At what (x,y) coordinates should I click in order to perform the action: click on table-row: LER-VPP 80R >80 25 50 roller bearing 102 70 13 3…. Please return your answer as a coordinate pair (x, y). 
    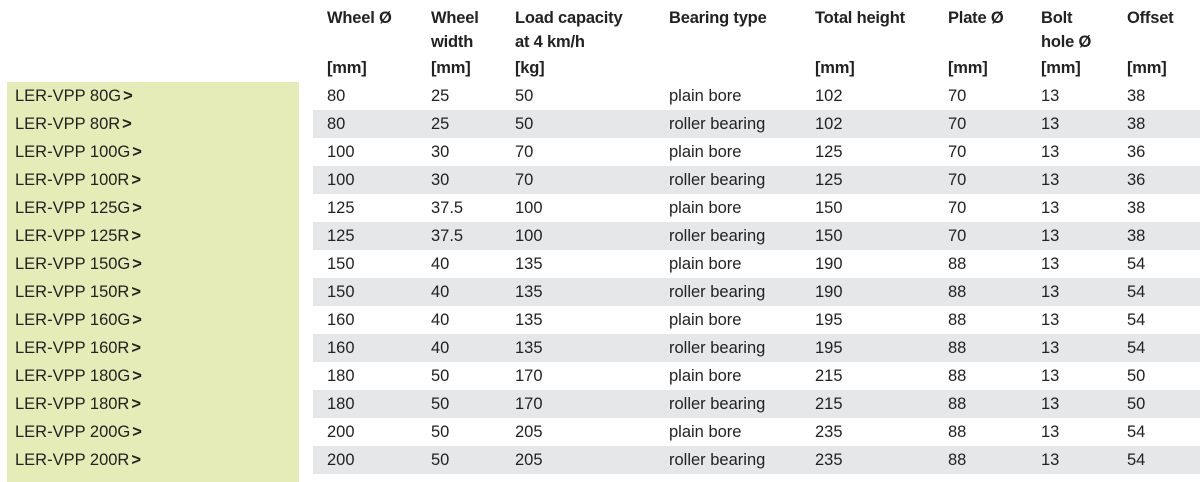
    Looking at the image, I should click on (600, 124).